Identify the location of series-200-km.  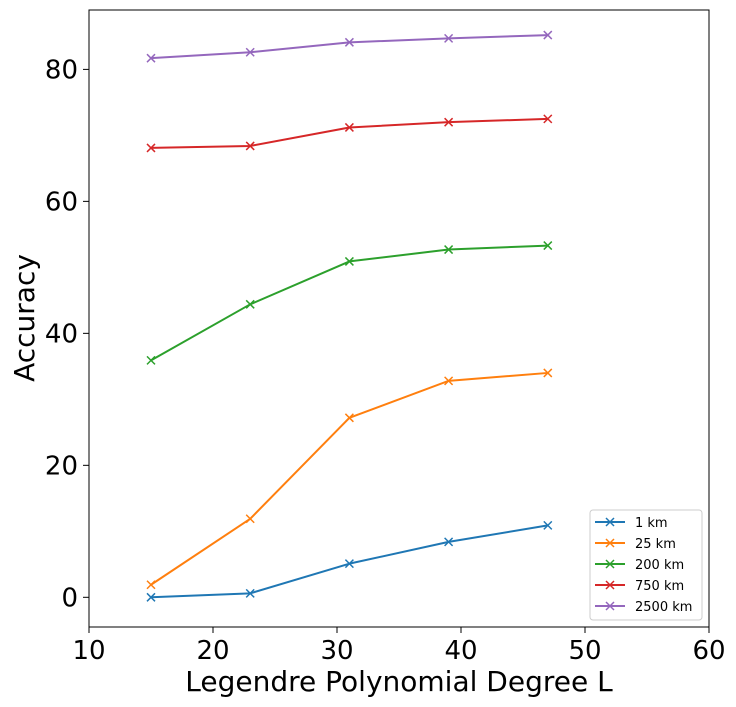
(349, 303).